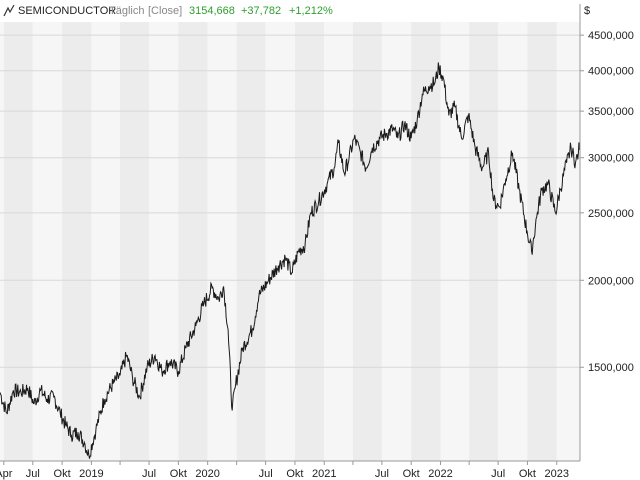 This screenshot has width=640, height=480. Describe the element at coordinates (440, 474) in the screenshot. I see `x-tick-label: 2022` at that location.